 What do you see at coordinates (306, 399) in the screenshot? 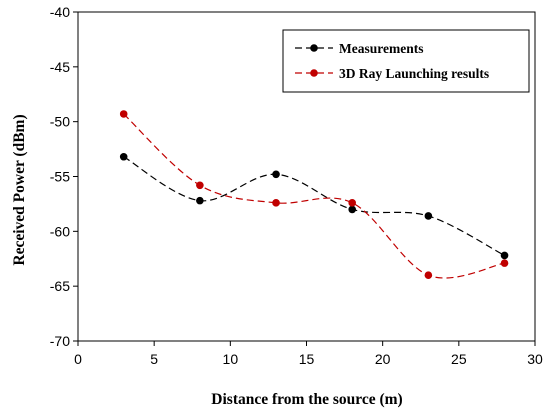
I see `x-axis-title: Distance from the source (m)` at bounding box center [306, 399].